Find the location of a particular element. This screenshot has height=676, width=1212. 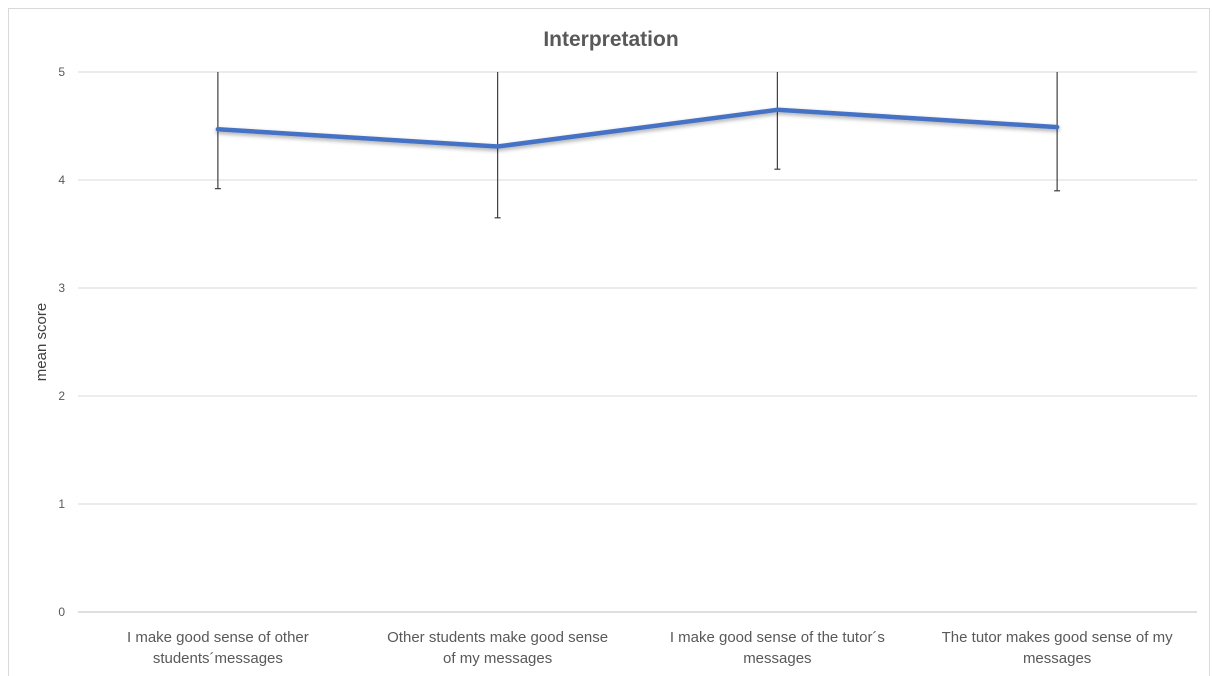

y-tick-label: 3 is located at coordinates (61, 288).